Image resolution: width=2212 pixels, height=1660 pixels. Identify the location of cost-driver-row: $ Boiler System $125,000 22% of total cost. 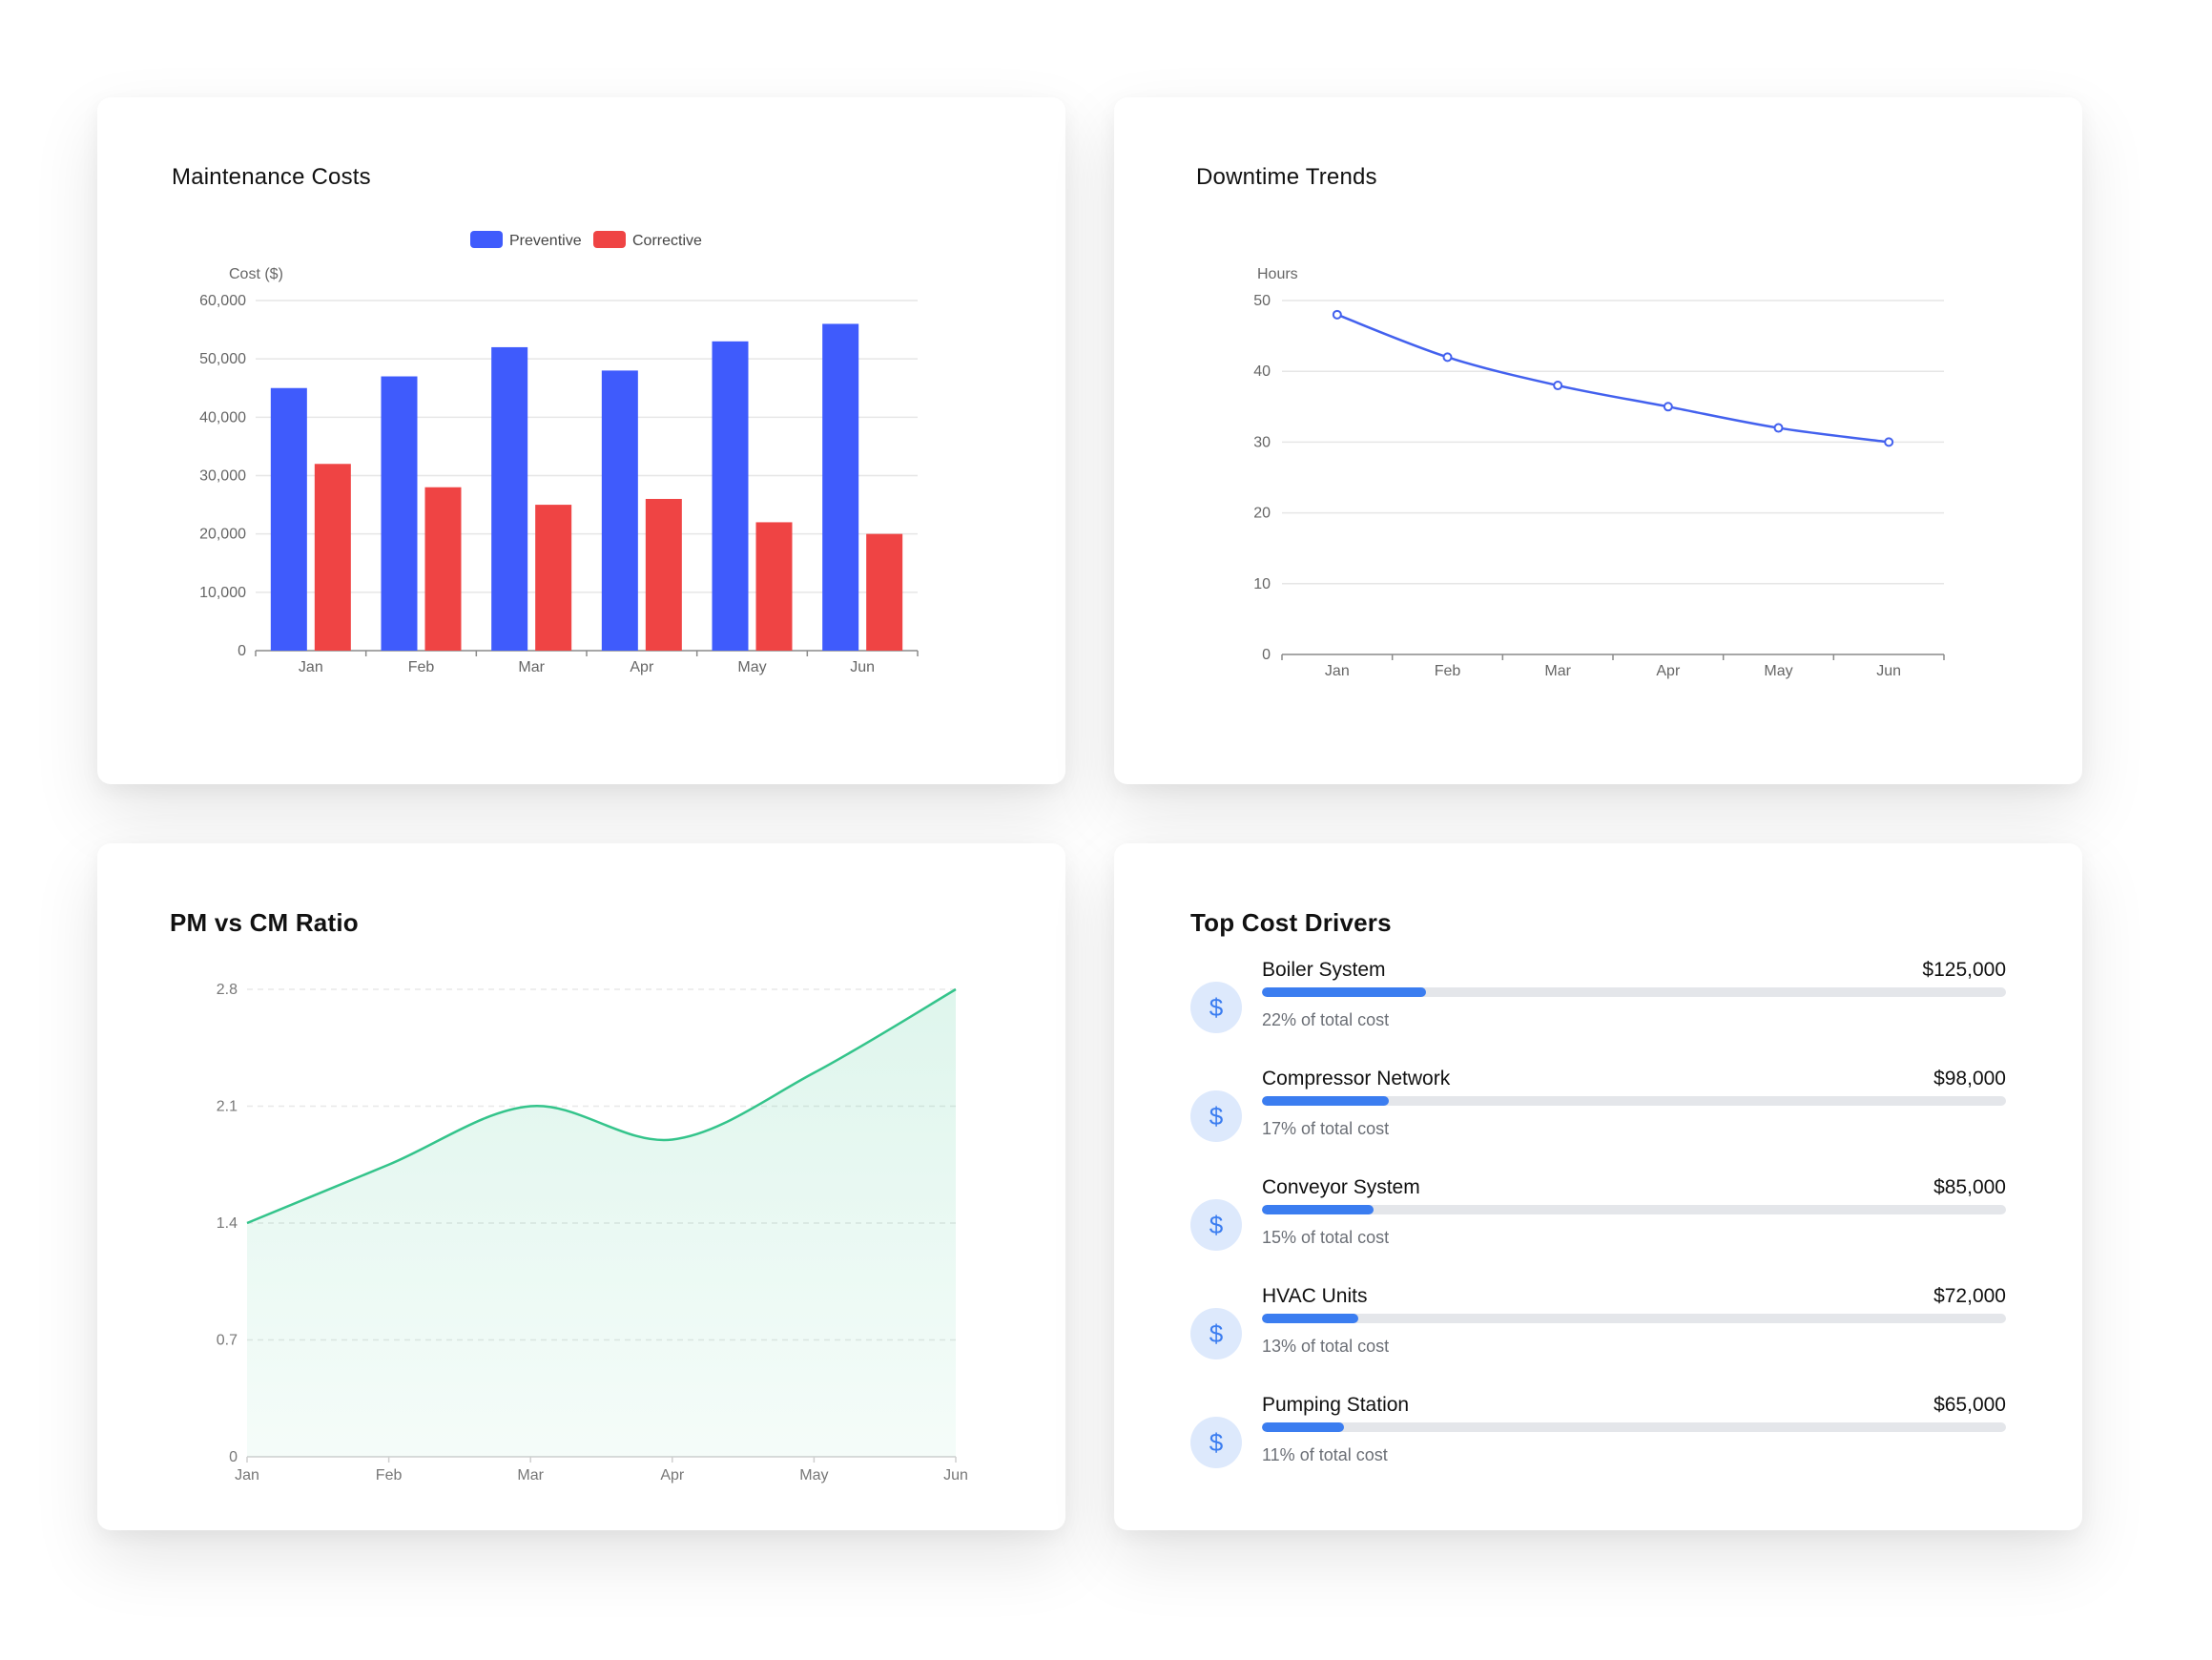
(1598, 1008).